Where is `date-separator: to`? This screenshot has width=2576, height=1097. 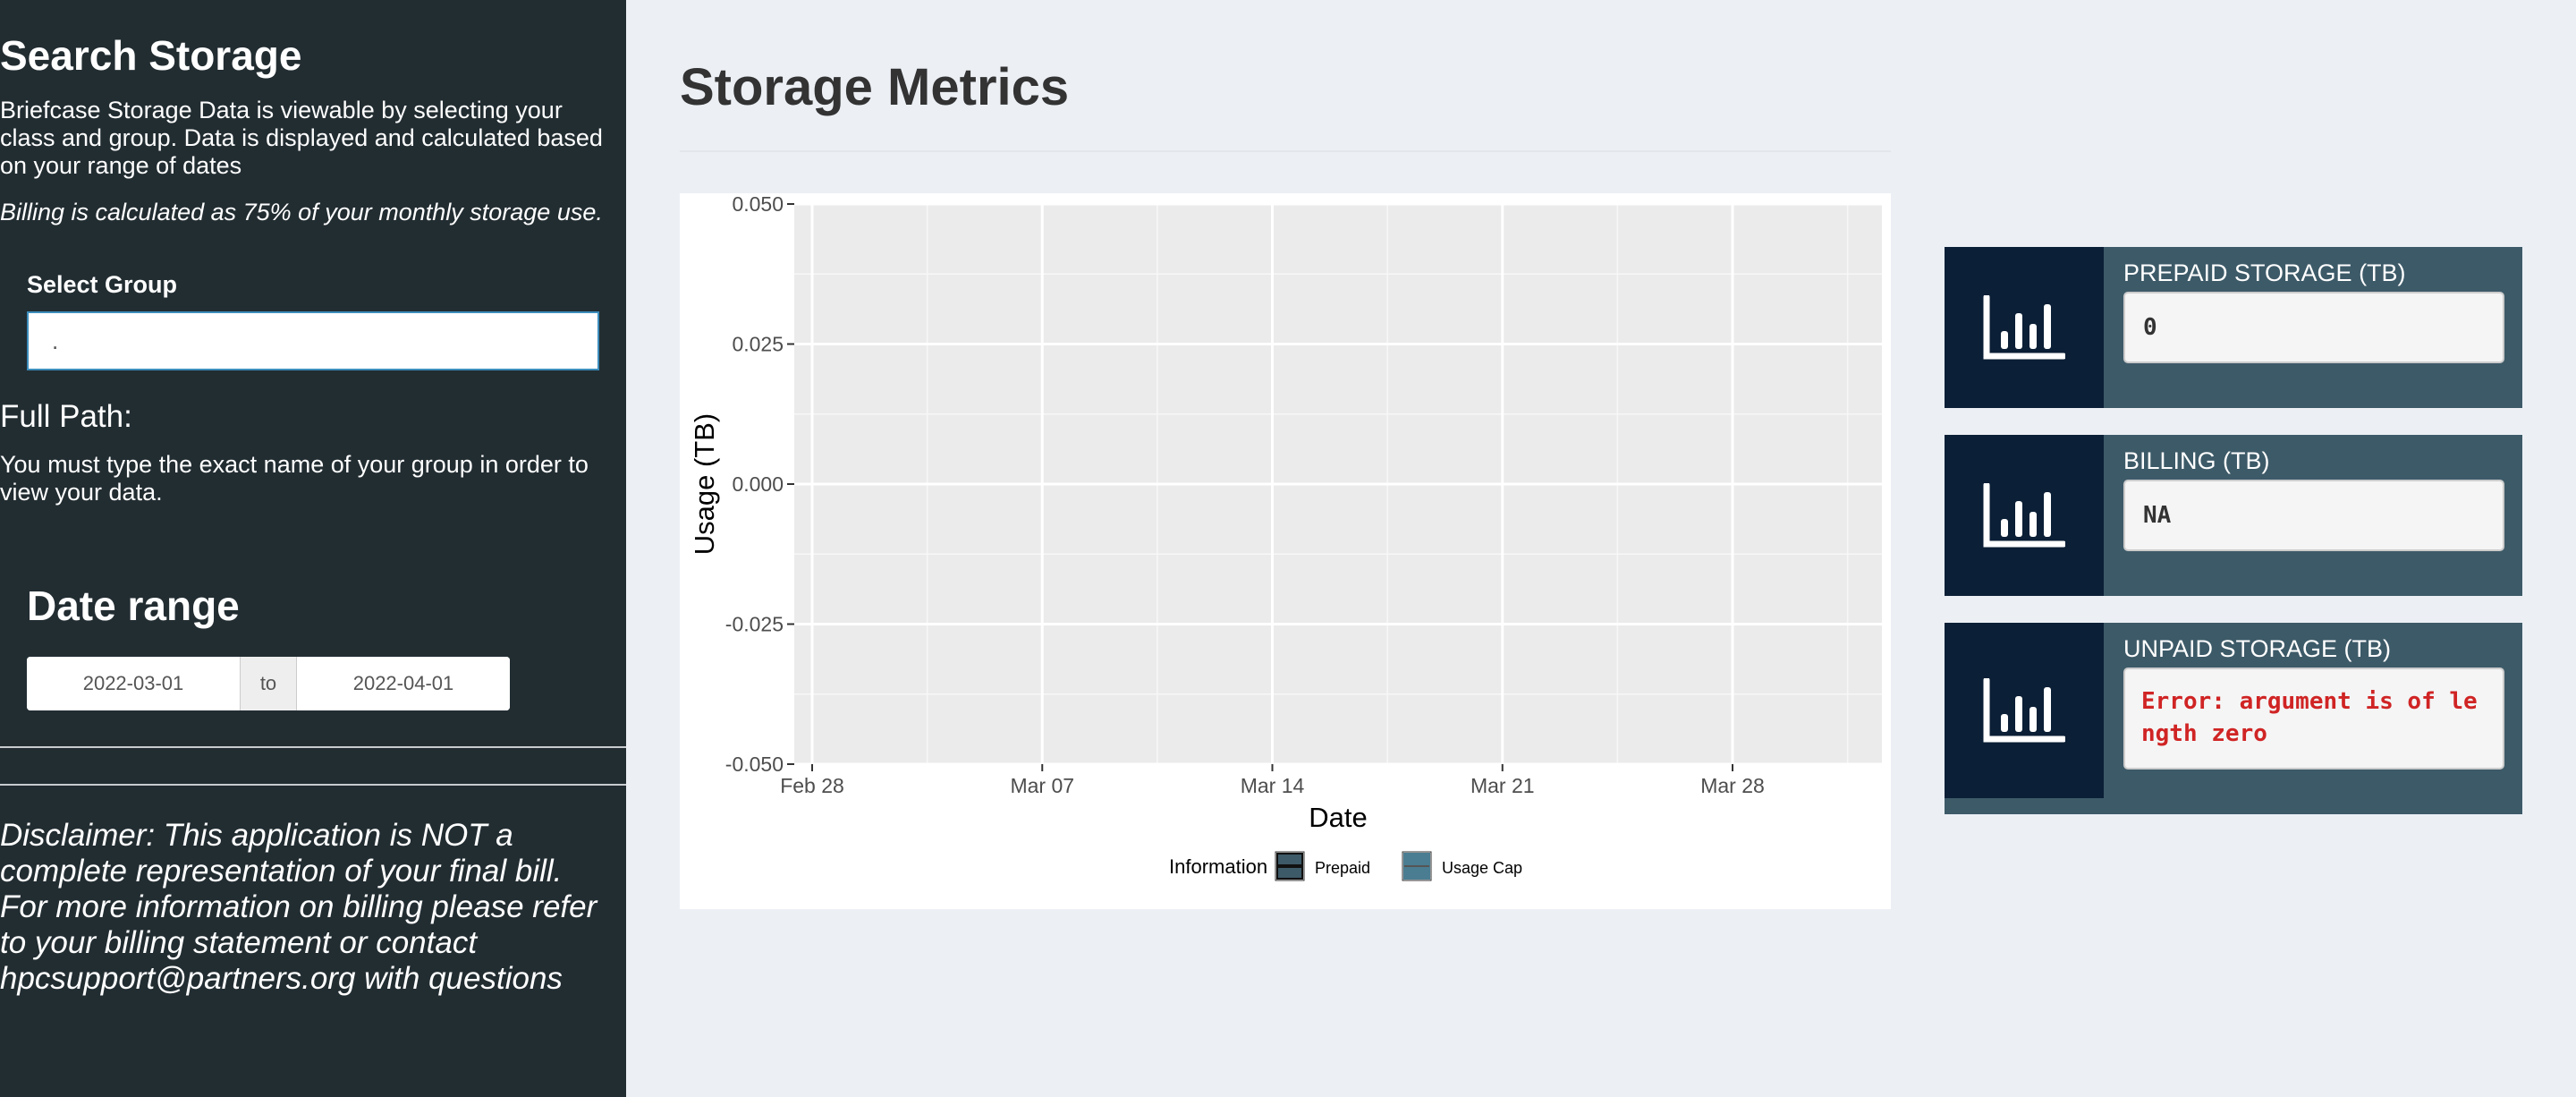
date-separator: to is located at coordinates (268, 683).